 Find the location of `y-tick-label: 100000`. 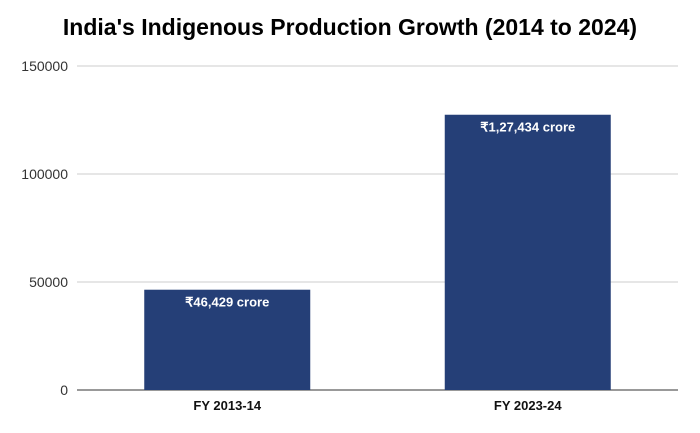

y-tick-label: 100000 is located at coordinates (44, 174).